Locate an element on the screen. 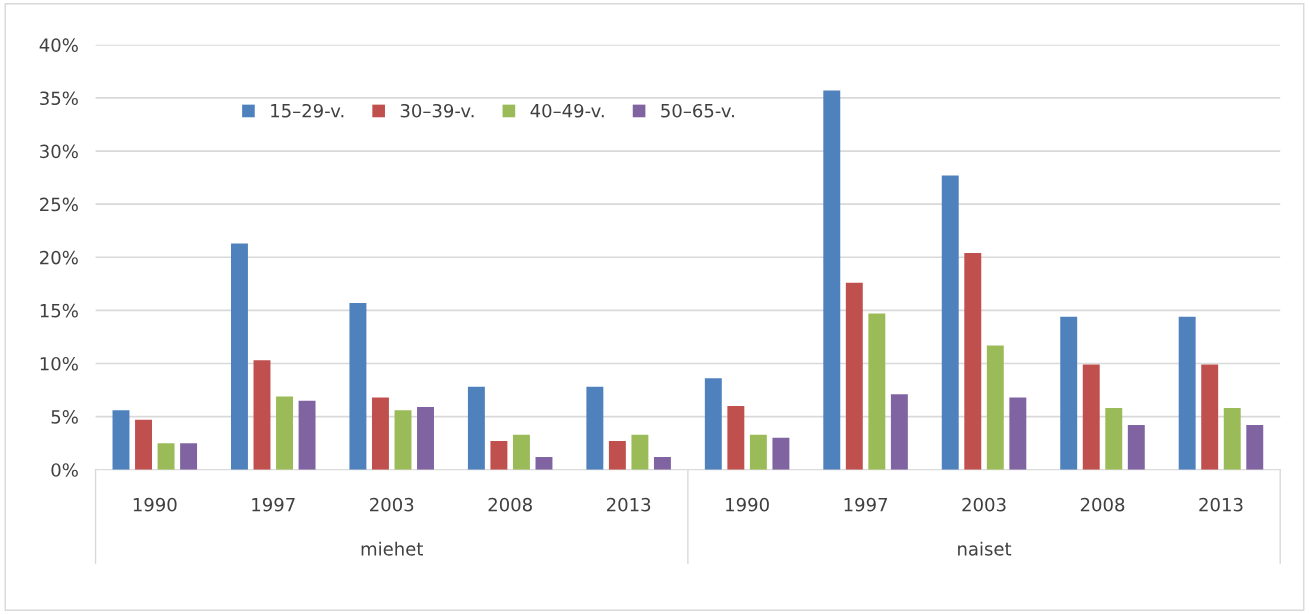 This screenshot has width=1309, height=614. y-tick-label: 20% is located at coordinates (59, 257).